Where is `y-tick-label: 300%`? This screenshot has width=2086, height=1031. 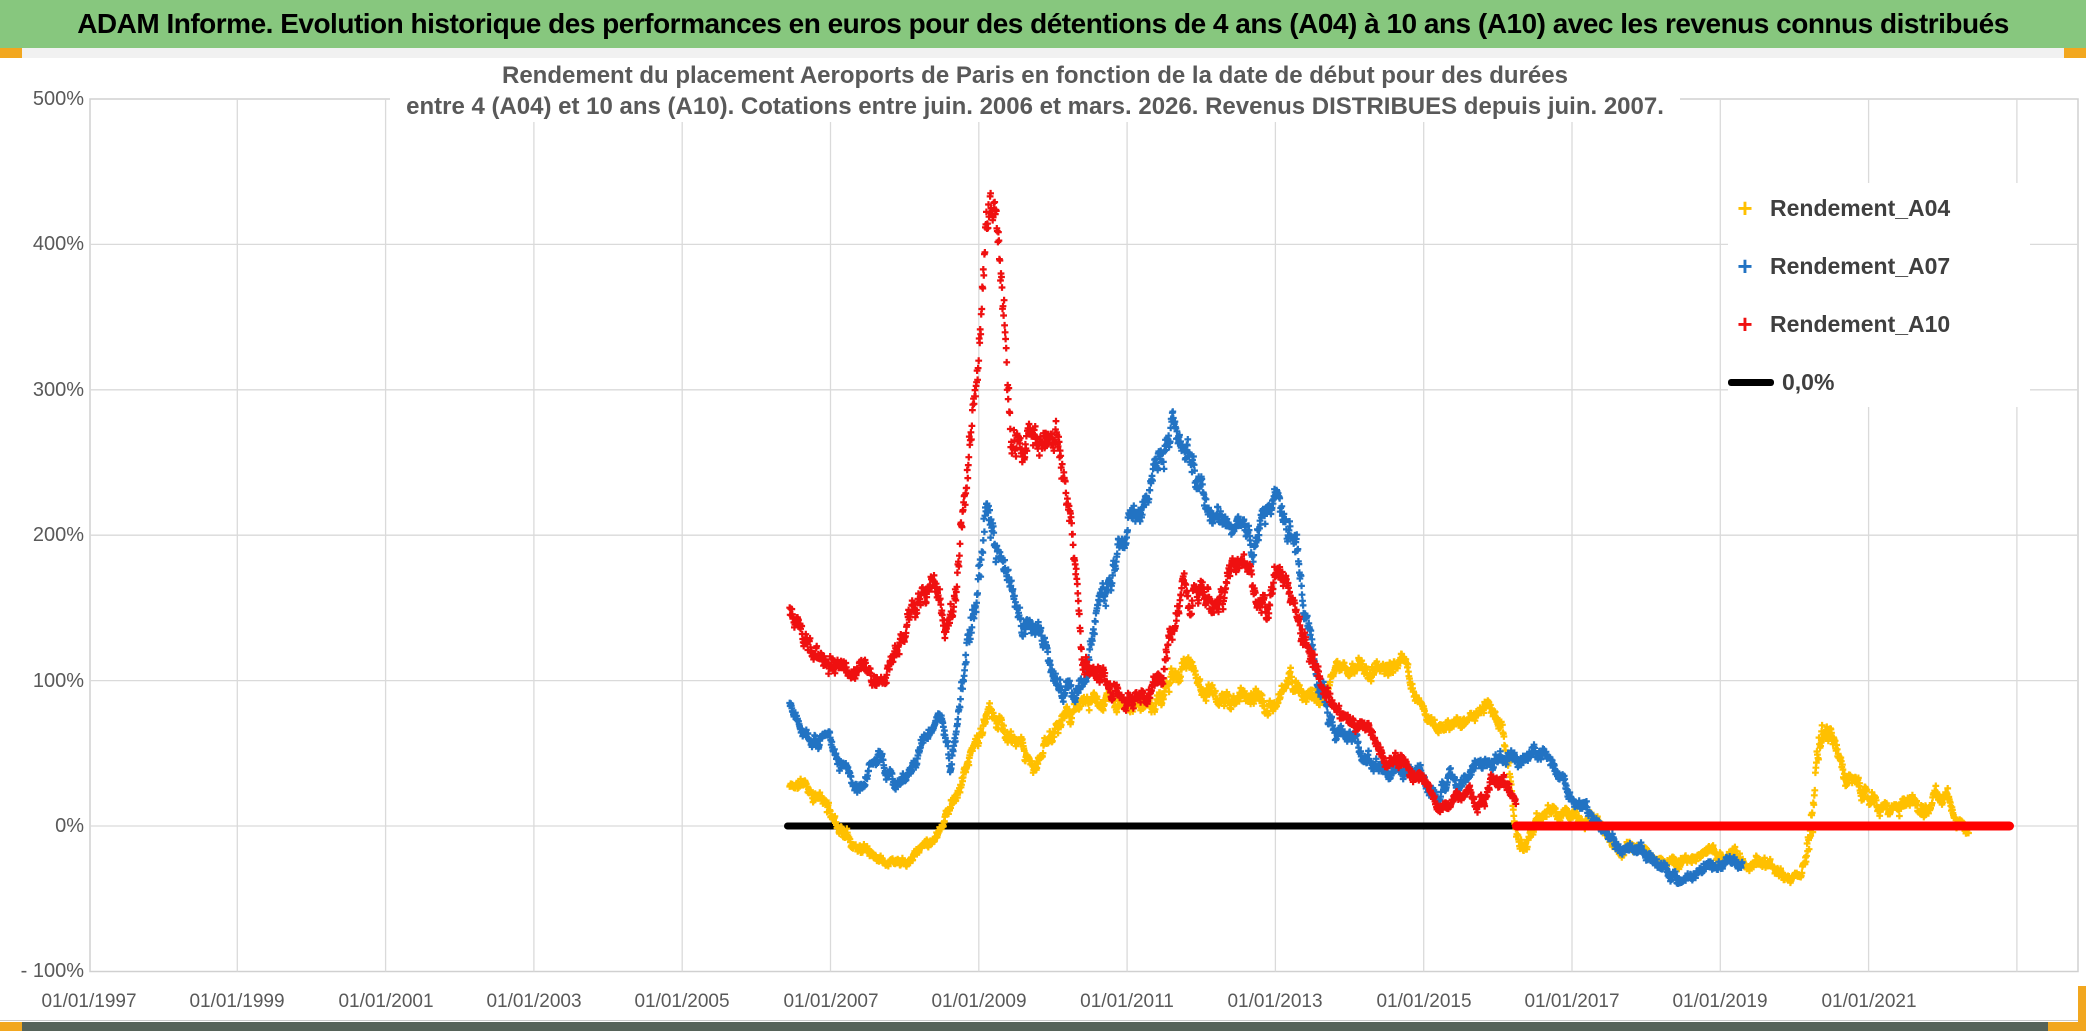
y-tick-label: 300% is located at coordinates (58, 390).